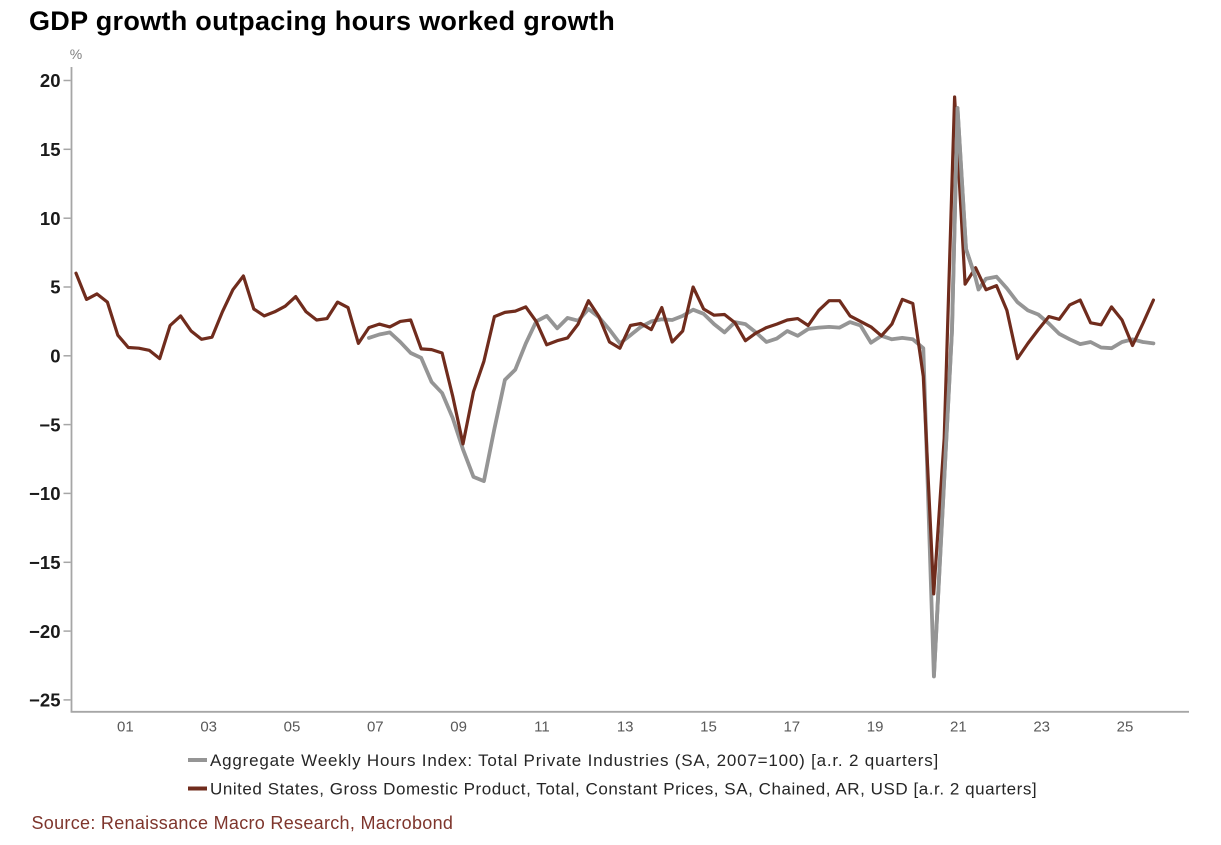  What do you see at coordinates (791, 727) in the screenshot?
I see `svg-text: 17` at bounding box center [791, 727].